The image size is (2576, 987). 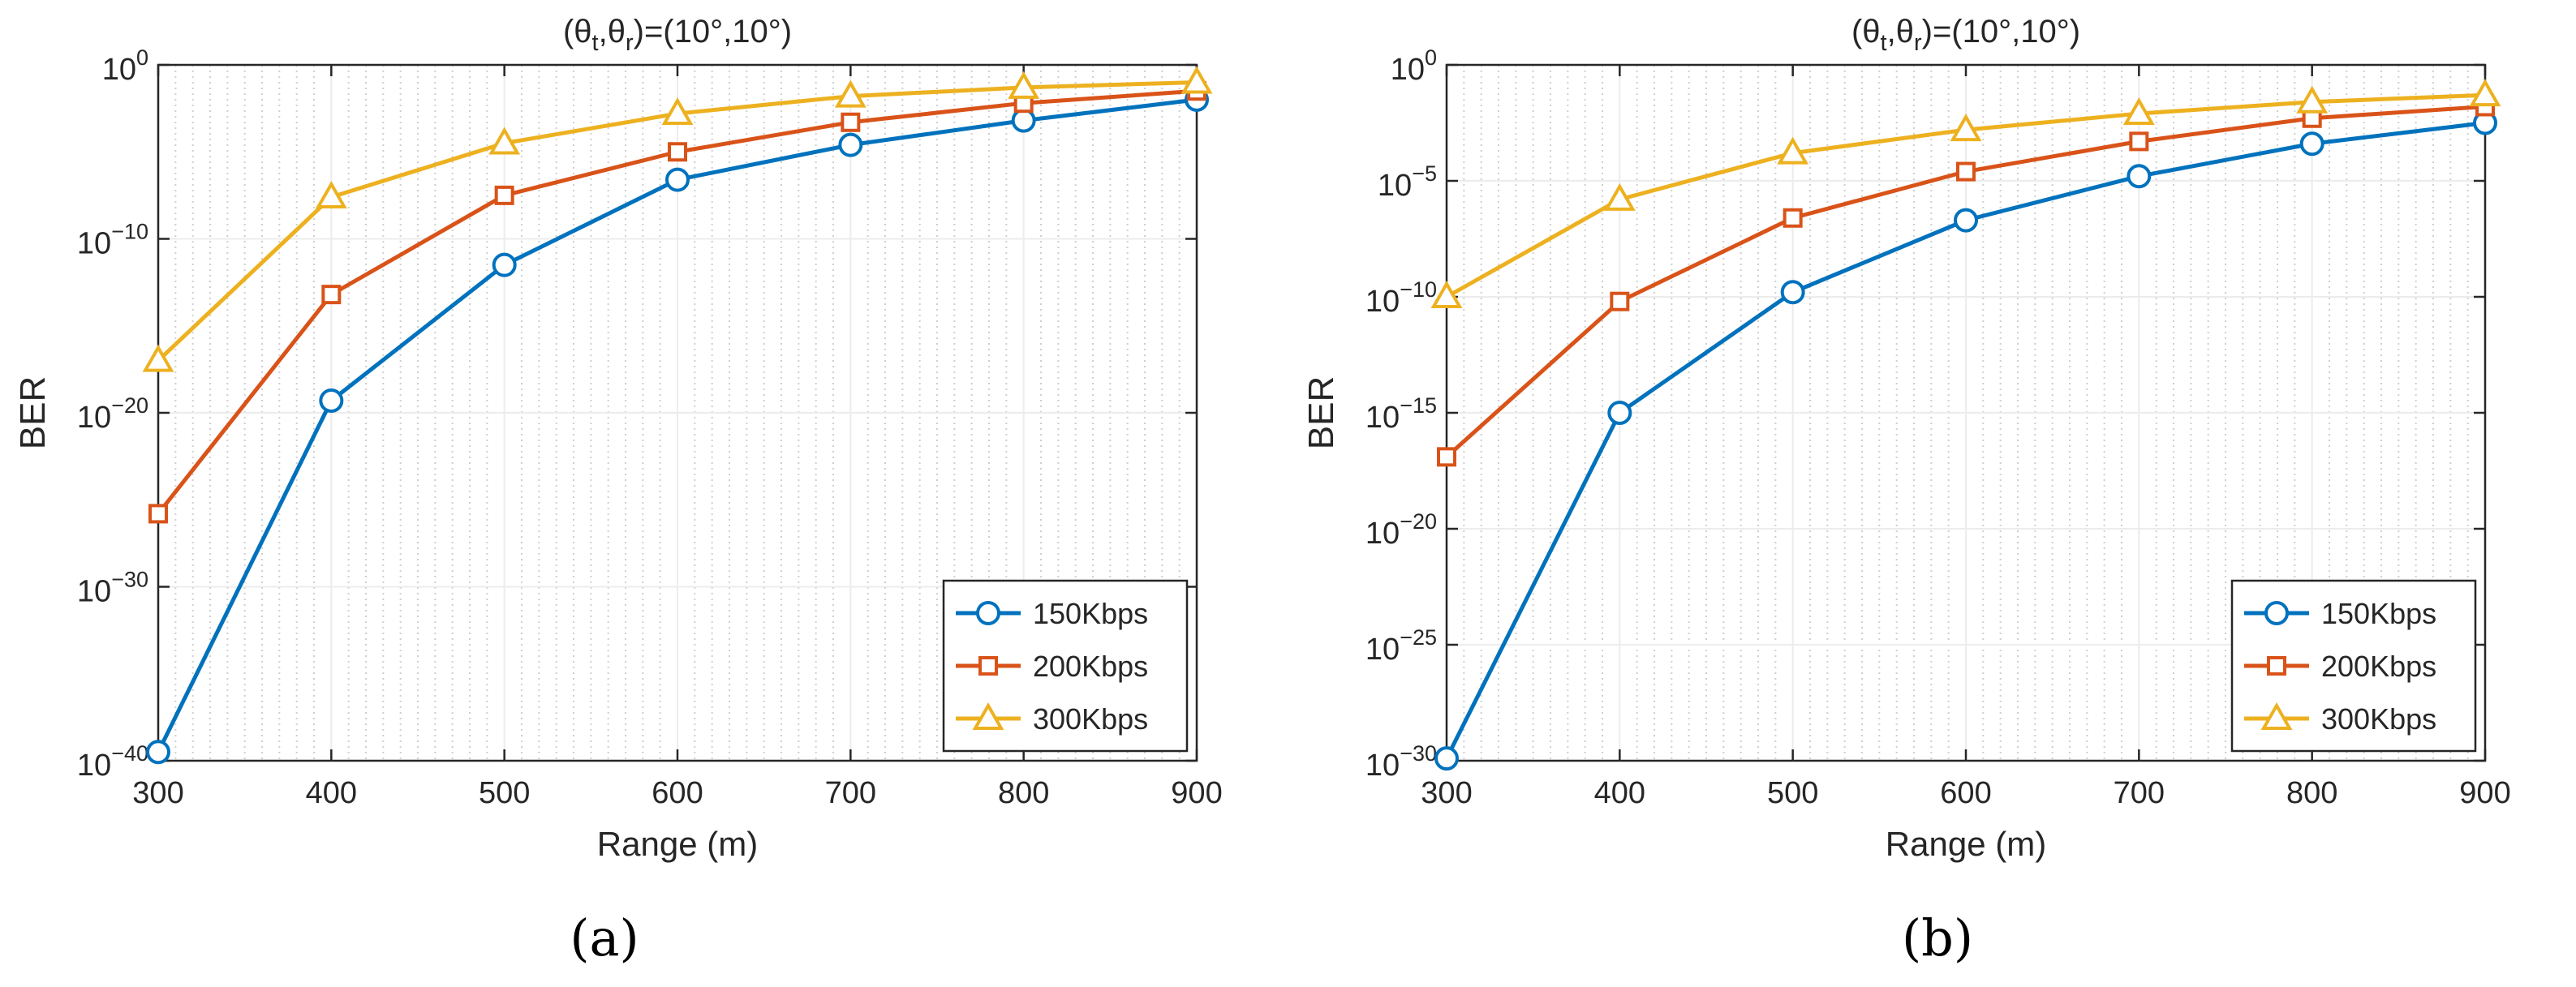 I want to click on c1-y-tick-label: 10⁻²⁵, so click(x=1401, y=646).